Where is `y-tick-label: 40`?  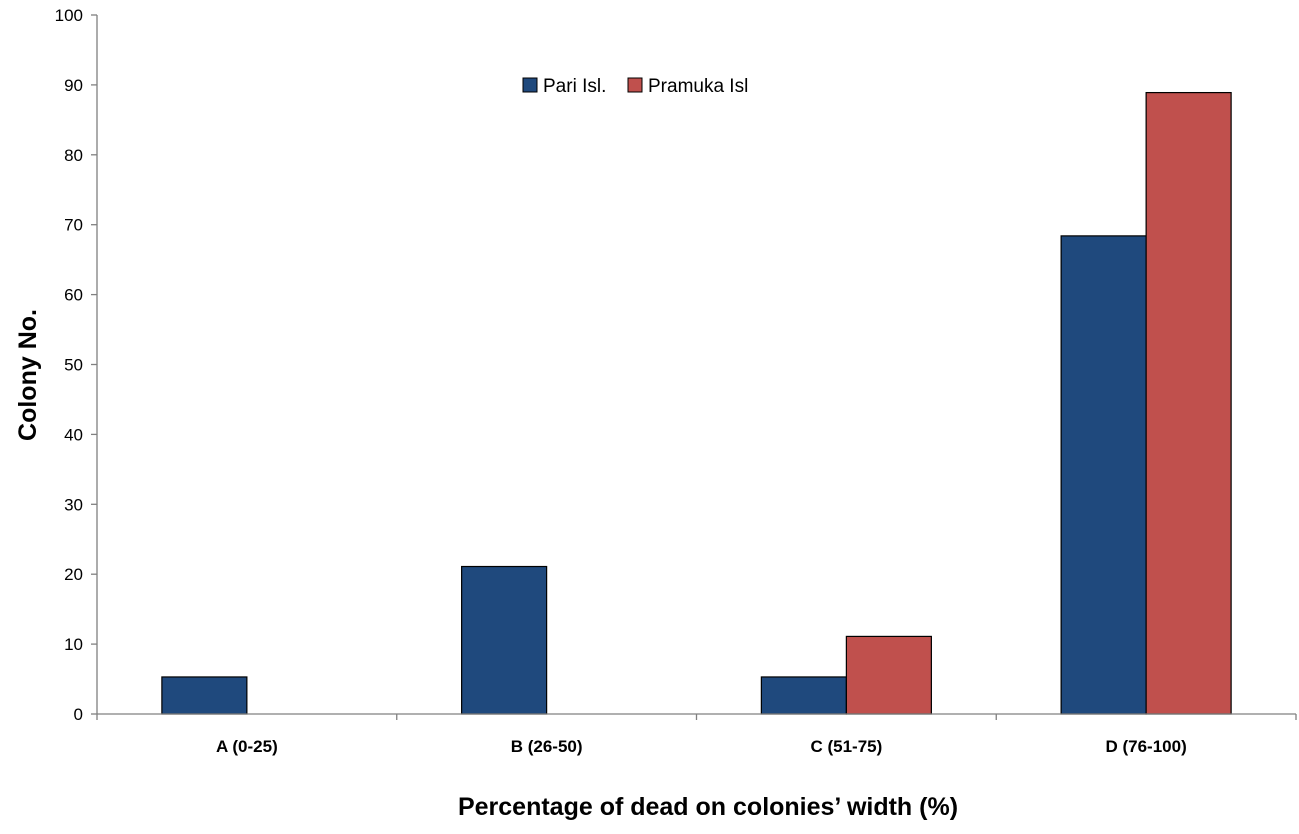 y-tick-label: 40 is located at coordinates (73, 434).